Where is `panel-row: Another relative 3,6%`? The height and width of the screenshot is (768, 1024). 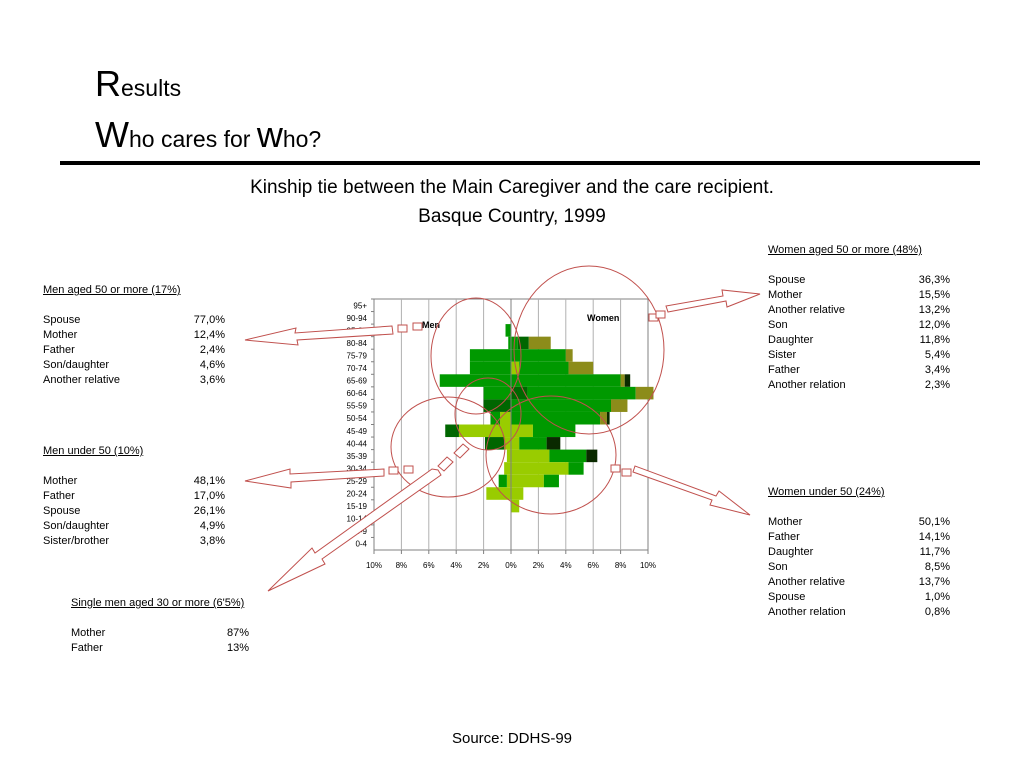 panel-row: Another relative 3,6% is located at coordinates (134, 380).